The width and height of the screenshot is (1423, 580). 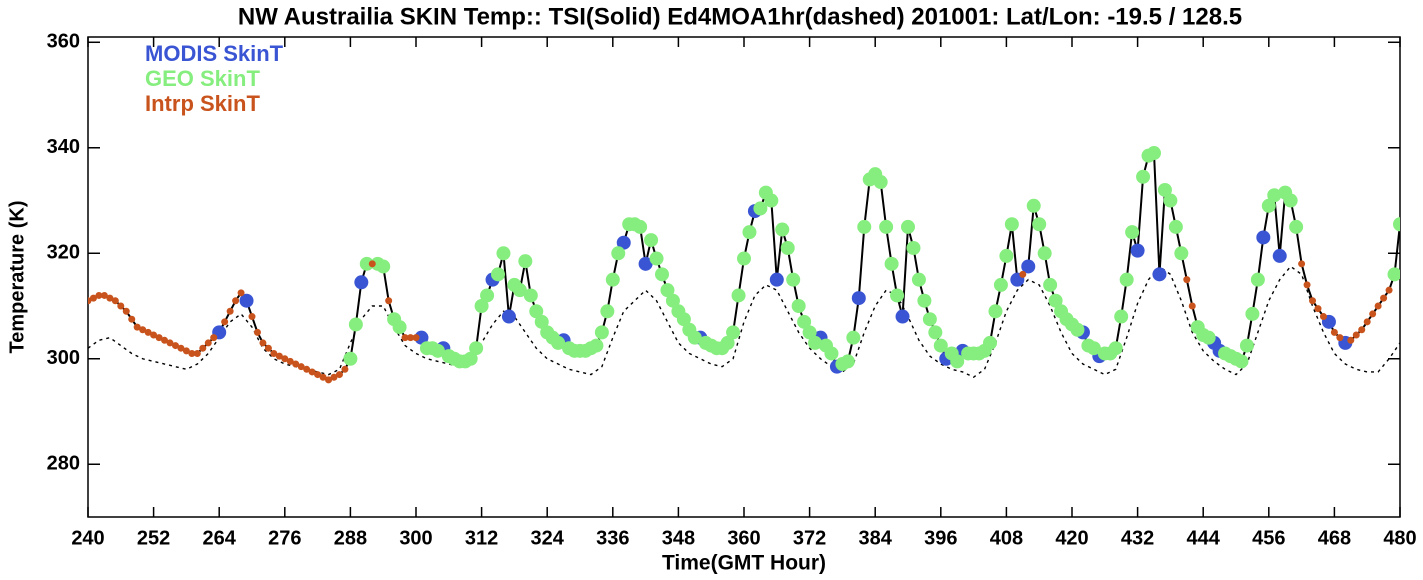 What do you see at coordinates (63, 464) in the screenshot?
I see `y-tick-label: 280` at bounding box center [63, 464].